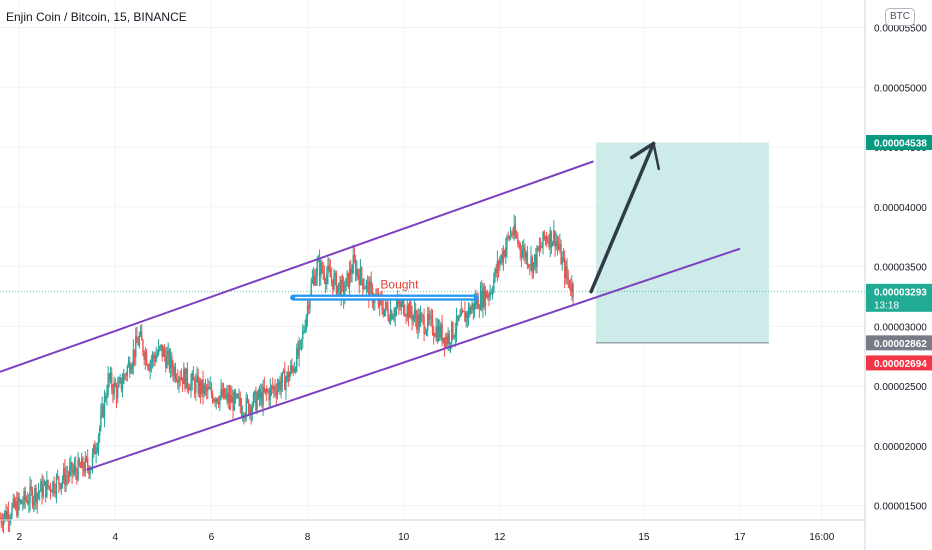  Describe the element at coordinates (212, 537) in the screenshot. I see `time-axis-label: 6` at that location.